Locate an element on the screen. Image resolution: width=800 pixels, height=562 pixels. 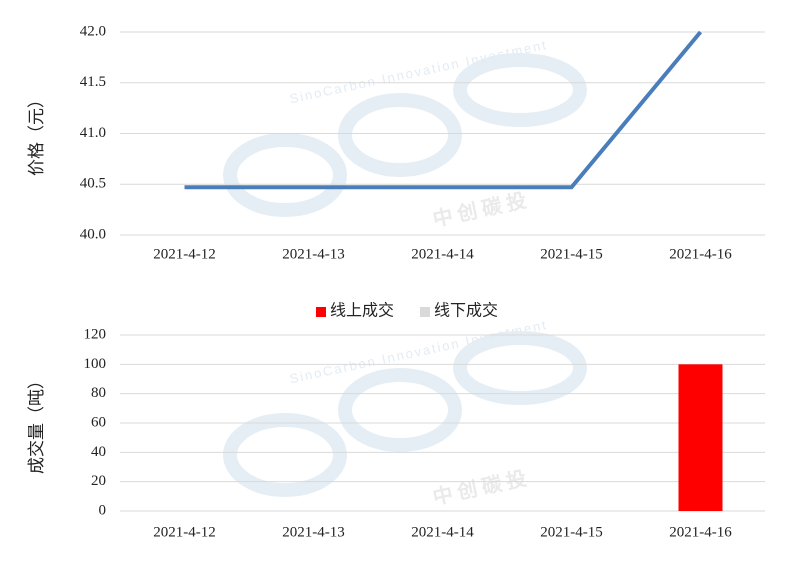
y-tick-label: 20 is located at coordinates (98, 481).